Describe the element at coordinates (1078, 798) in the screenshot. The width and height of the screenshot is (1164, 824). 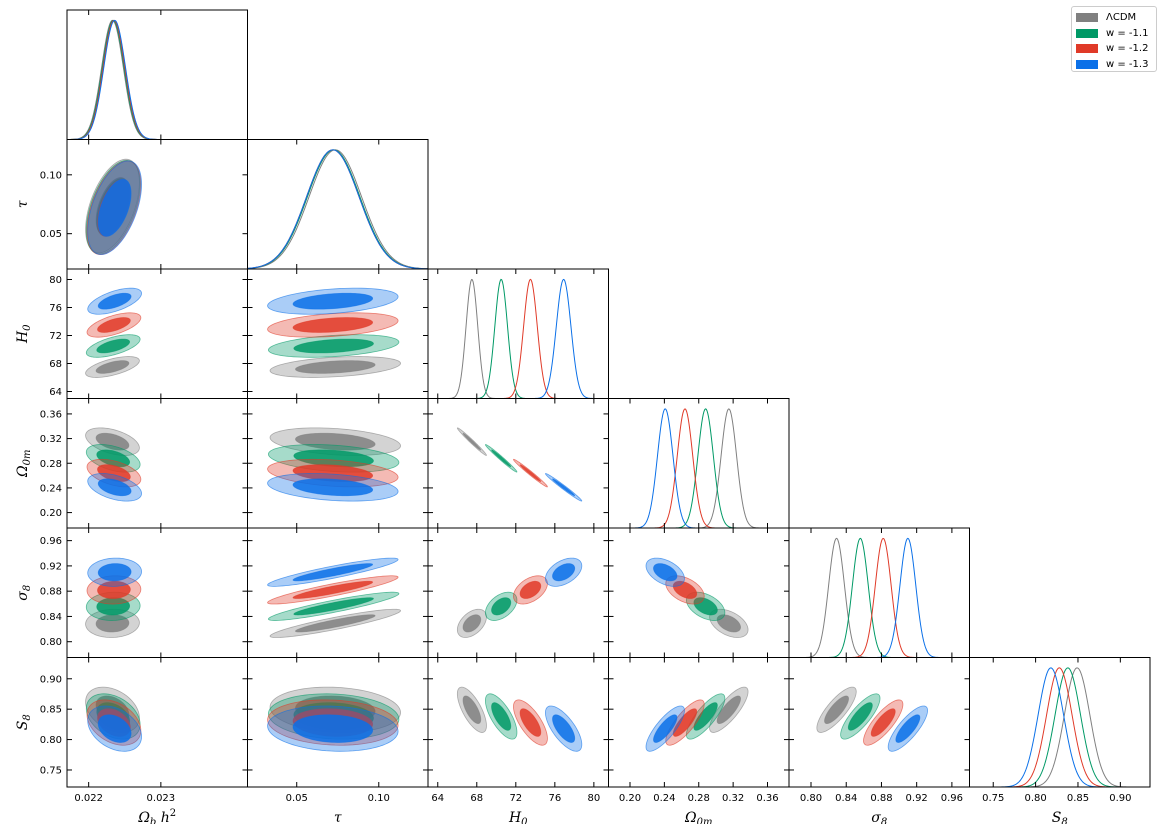
I see `x-tick-label: 0.85` at that location.